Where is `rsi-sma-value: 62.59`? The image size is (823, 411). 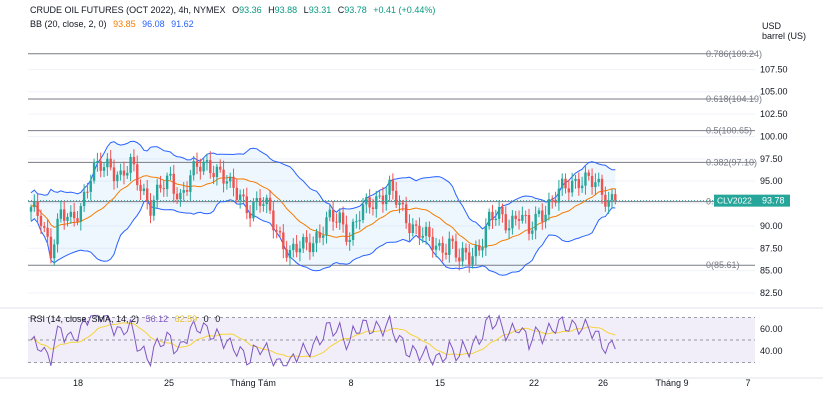 rsi-sma-value: 62.59 is located at coordinates (186, 319).